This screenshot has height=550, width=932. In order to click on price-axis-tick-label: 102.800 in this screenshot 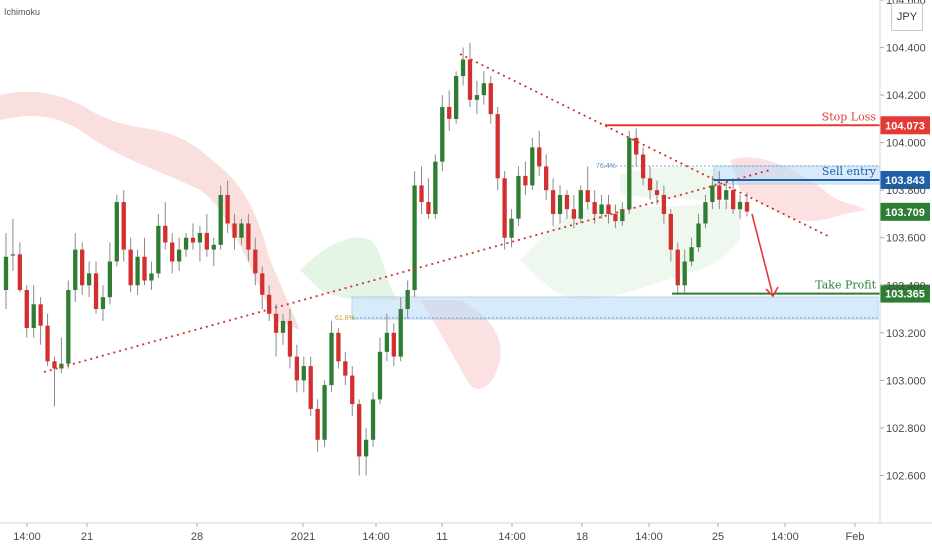, I will do `click(906, 429)`.